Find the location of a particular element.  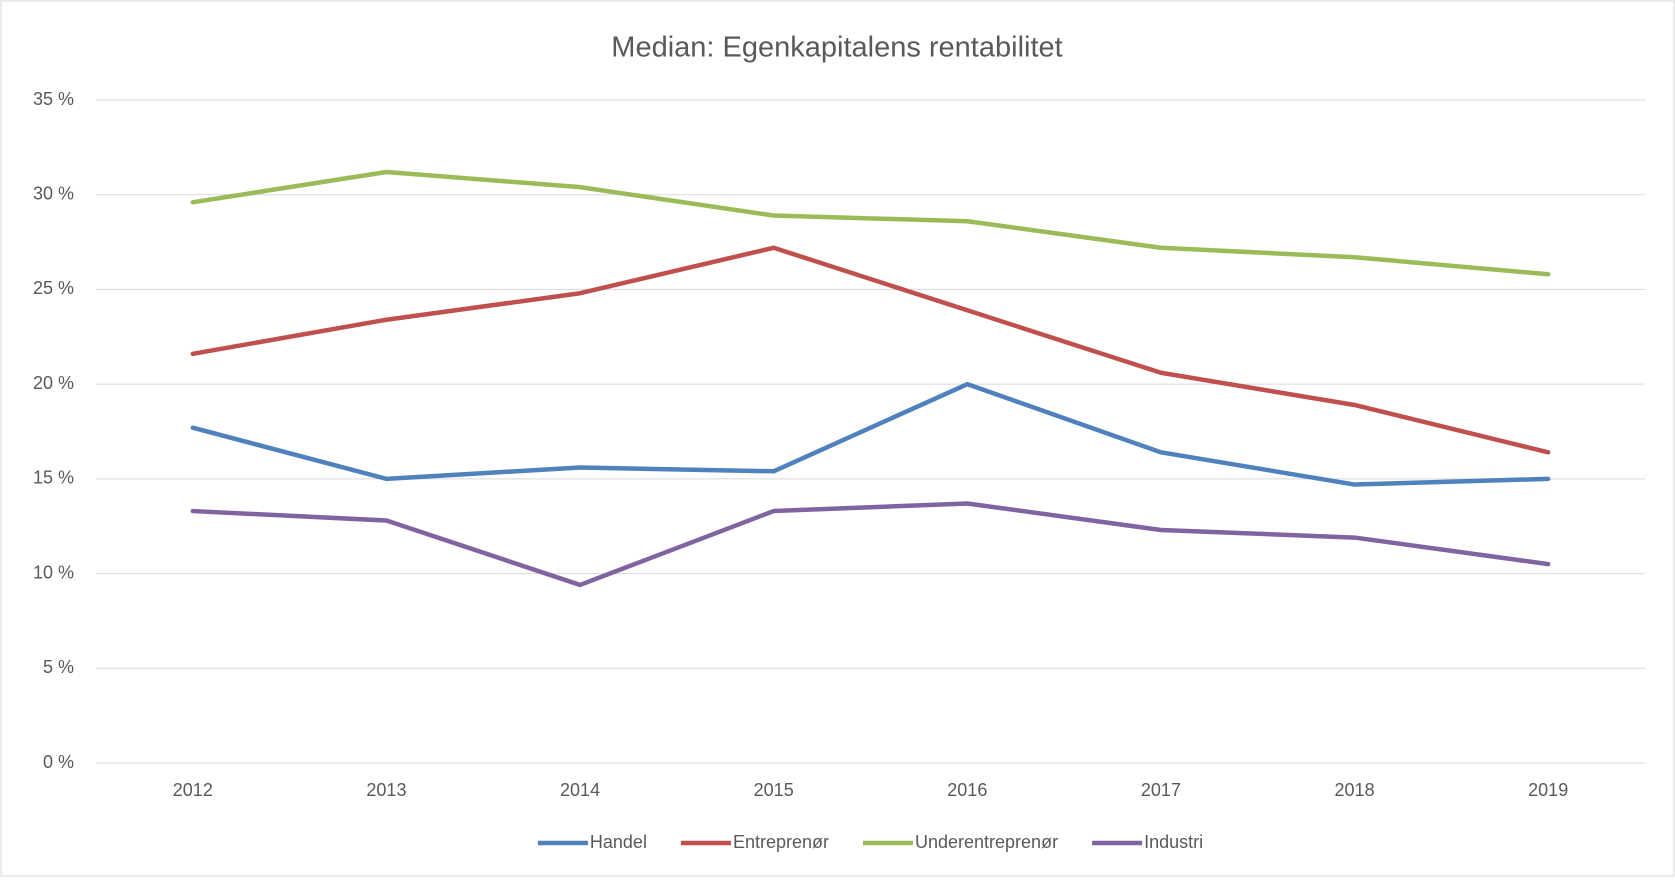

y-tick-label: 35 % is located at coordinates (53, 99).